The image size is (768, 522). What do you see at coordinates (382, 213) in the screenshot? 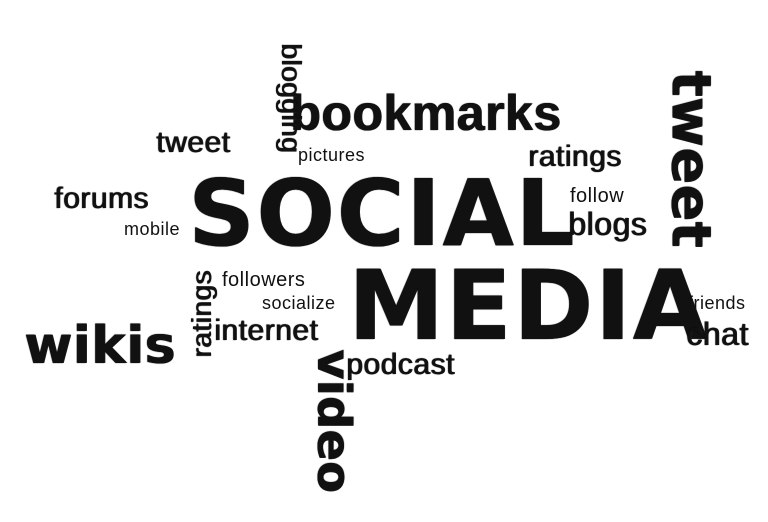
I see `word-social: SOCIAL` at bounding box center [382, 213].